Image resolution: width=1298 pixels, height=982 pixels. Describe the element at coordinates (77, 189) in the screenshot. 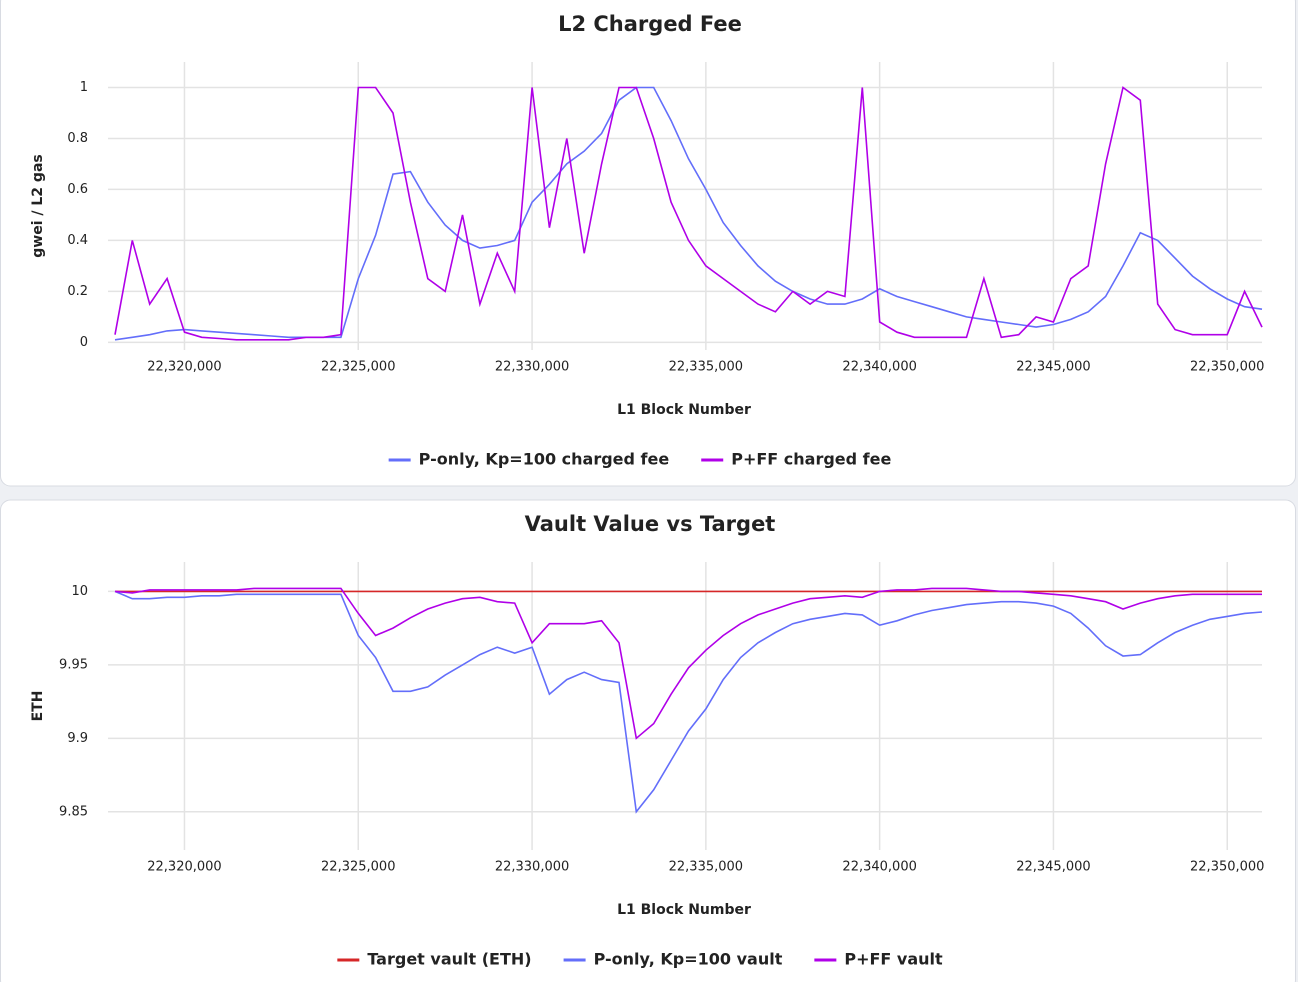

I see `y-tick-label: 0.6` at that location.